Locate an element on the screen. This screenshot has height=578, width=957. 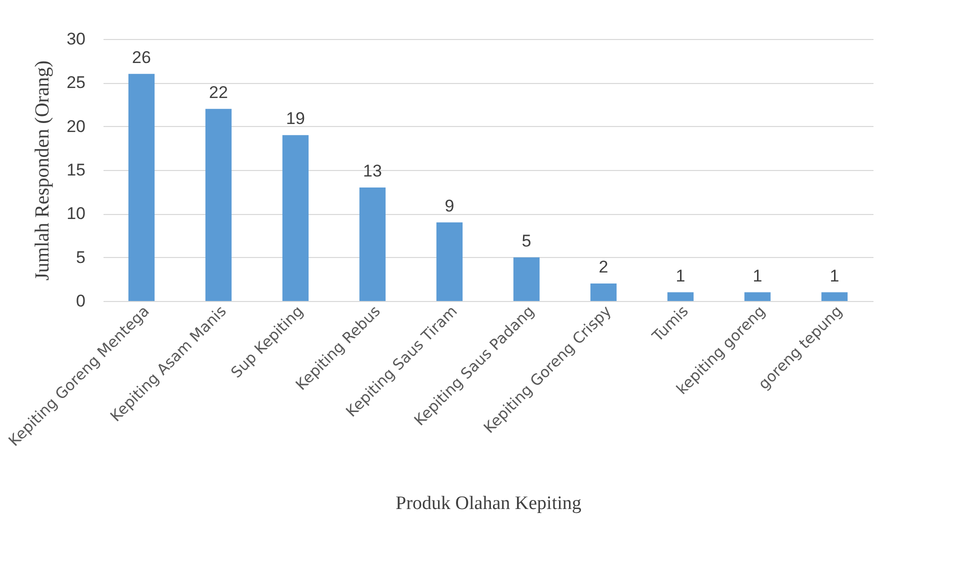
y-tick-label: 5 is located at coordinates (81, 257).